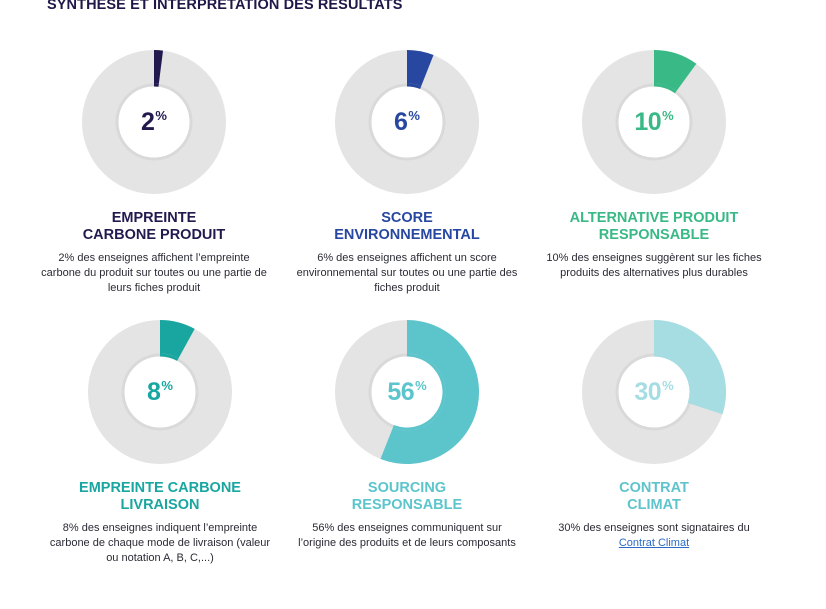 The image size is (826, 609). What do you see at coordinates (160, 505) in the screenshot?
I see `card-title-line-2: LIVRAISON` at bounding box center [160, 505].